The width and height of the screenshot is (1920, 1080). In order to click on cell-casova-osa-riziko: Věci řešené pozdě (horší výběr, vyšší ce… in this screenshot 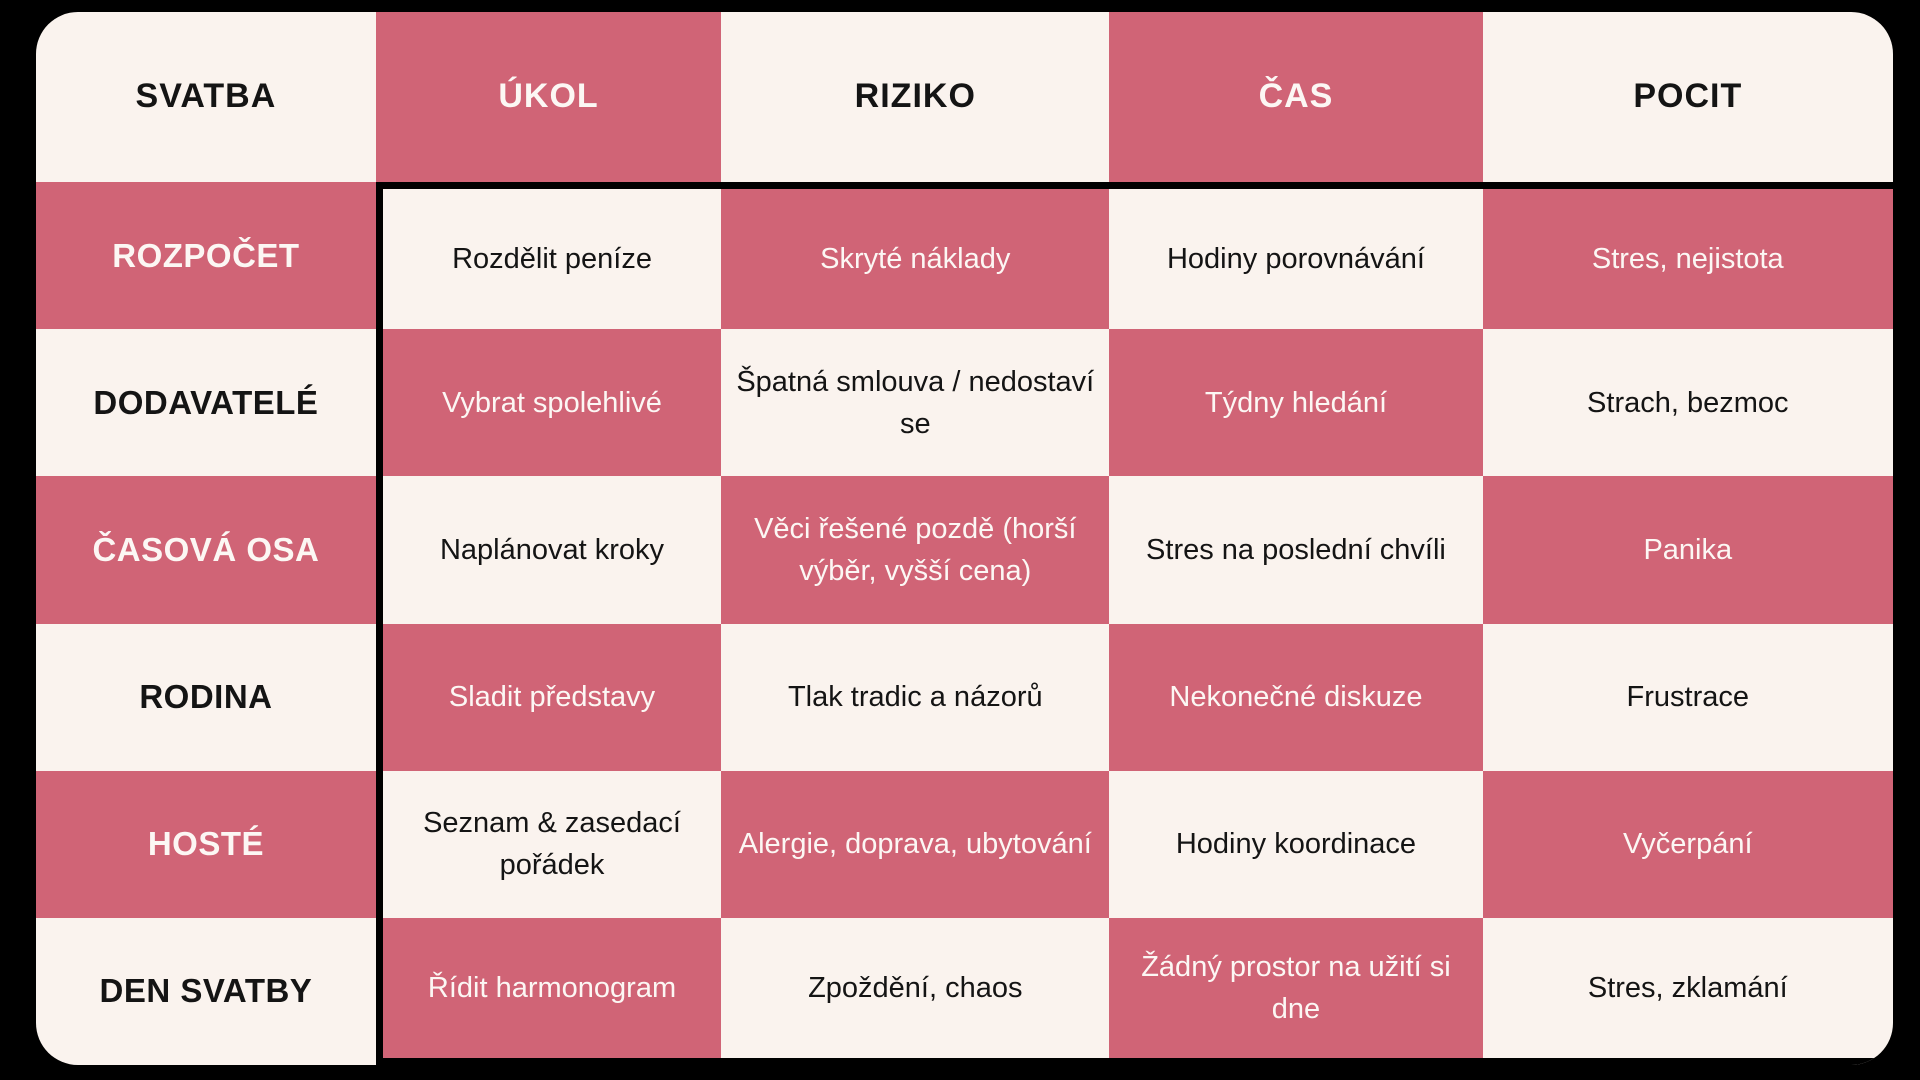, I will do `click(915, 550)`.